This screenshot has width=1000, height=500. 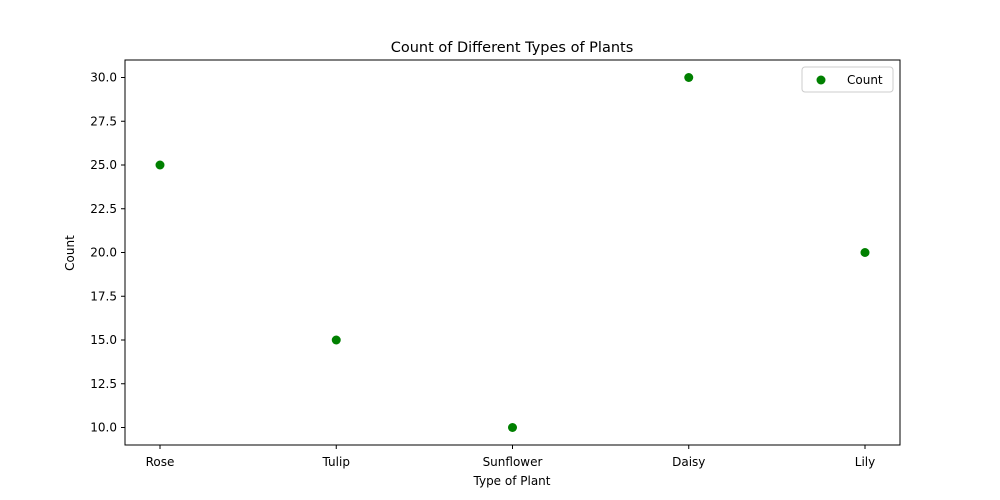 What do you see at coordinates (512, 48) in the screenshot?
I see `chart-title: Count of Different Types of Plants` at bounding box center [512, 48].